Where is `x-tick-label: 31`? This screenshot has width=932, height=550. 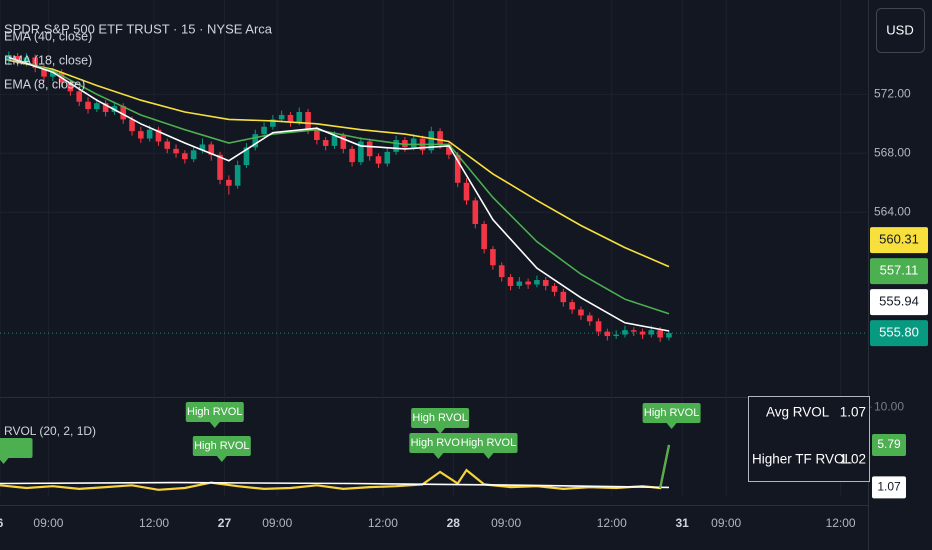 x-tick-label: 31 is located at coordinates (682, 523).